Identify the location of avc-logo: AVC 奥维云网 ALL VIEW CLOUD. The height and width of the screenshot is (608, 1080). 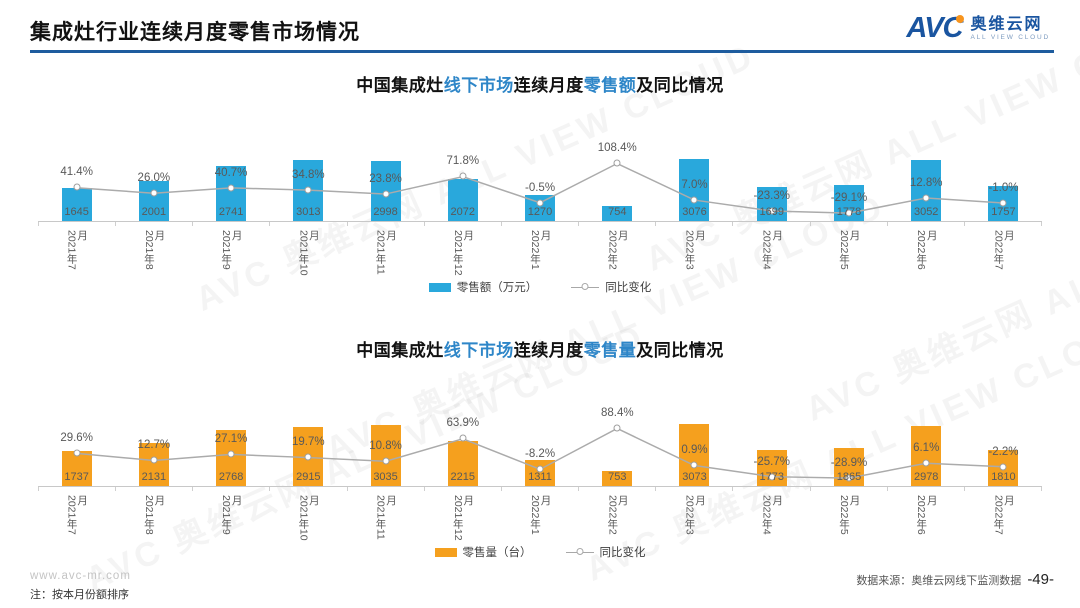
(978, 28).